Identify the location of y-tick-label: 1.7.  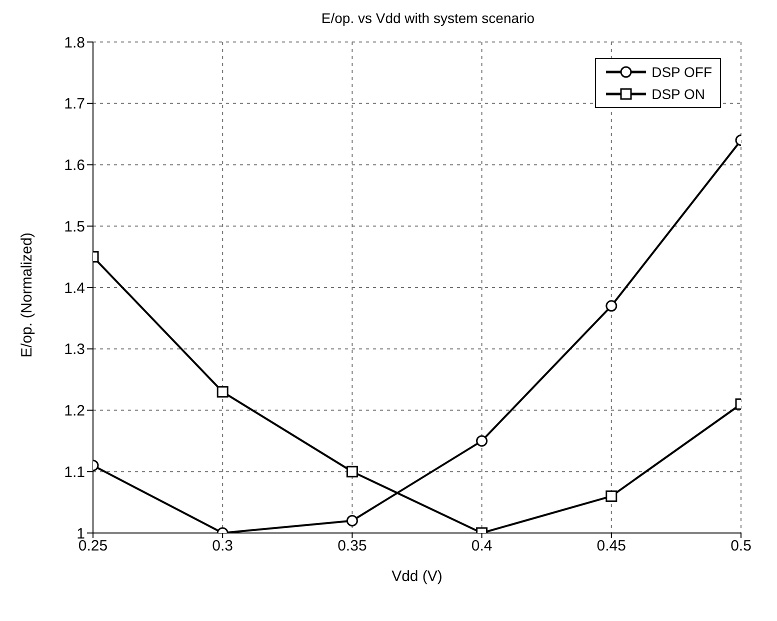
(74, 104).